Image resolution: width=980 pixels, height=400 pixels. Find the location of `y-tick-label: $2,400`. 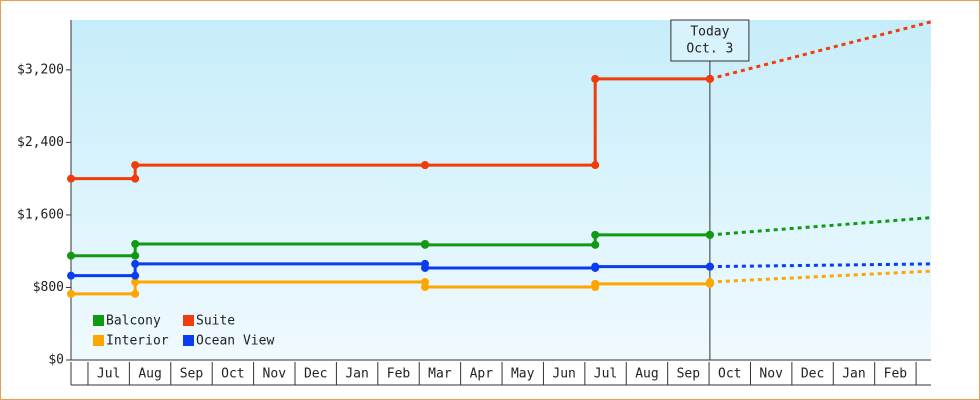

y-tick-label: $2,400 is located at coordinates (40, 142).